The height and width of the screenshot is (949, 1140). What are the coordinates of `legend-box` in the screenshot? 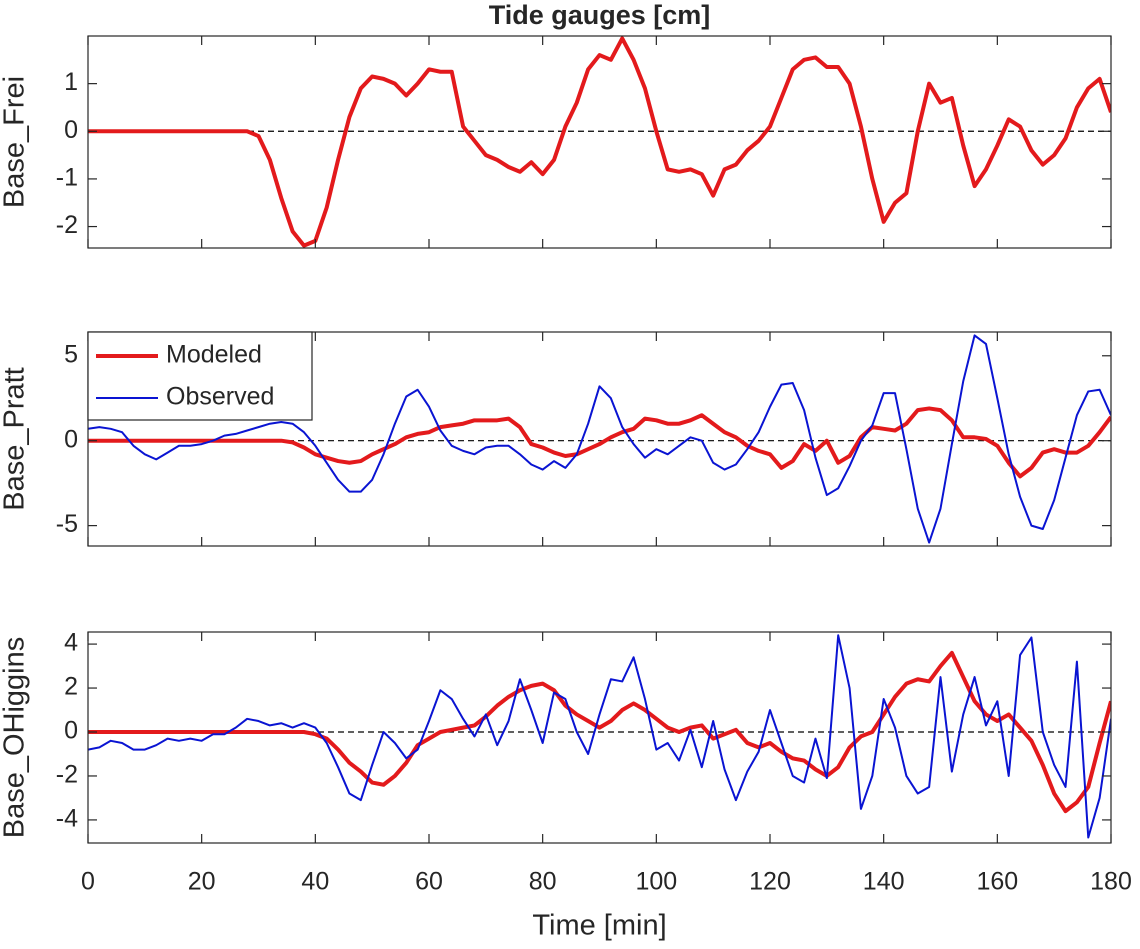 It's located at (200, 376).